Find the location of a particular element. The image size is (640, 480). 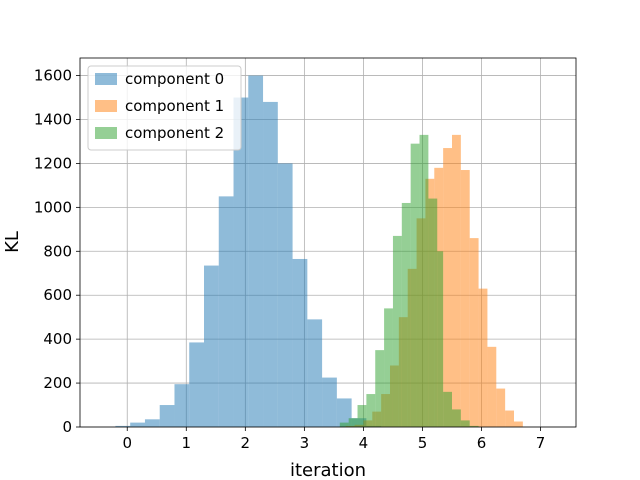

x-tick-label: 1 is located at coordinates (187, 443).